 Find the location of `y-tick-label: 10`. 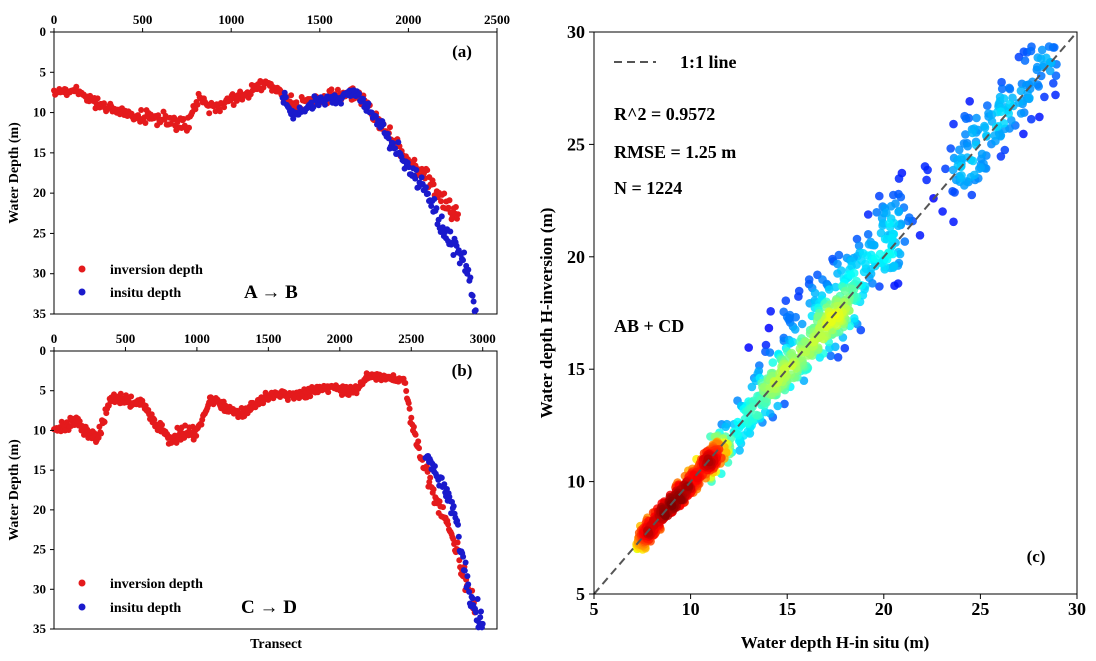

y-tick-label: 10 is located at coordinates (39, 429).